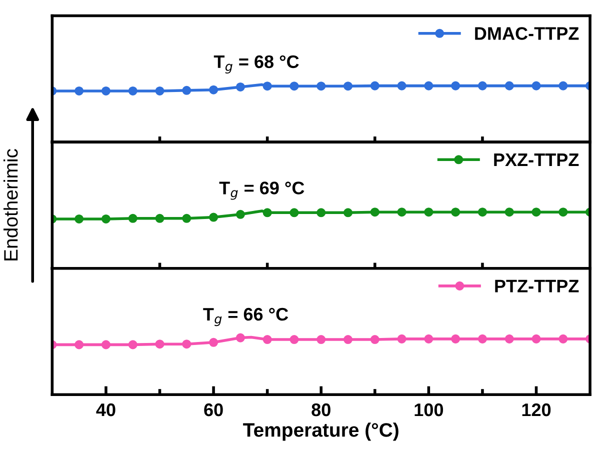 The width and height of the screenshot is (593, 451). Describe the element at coordinates (536, 409) in the screenshot. I see `x-tick-label: 120` at that location.